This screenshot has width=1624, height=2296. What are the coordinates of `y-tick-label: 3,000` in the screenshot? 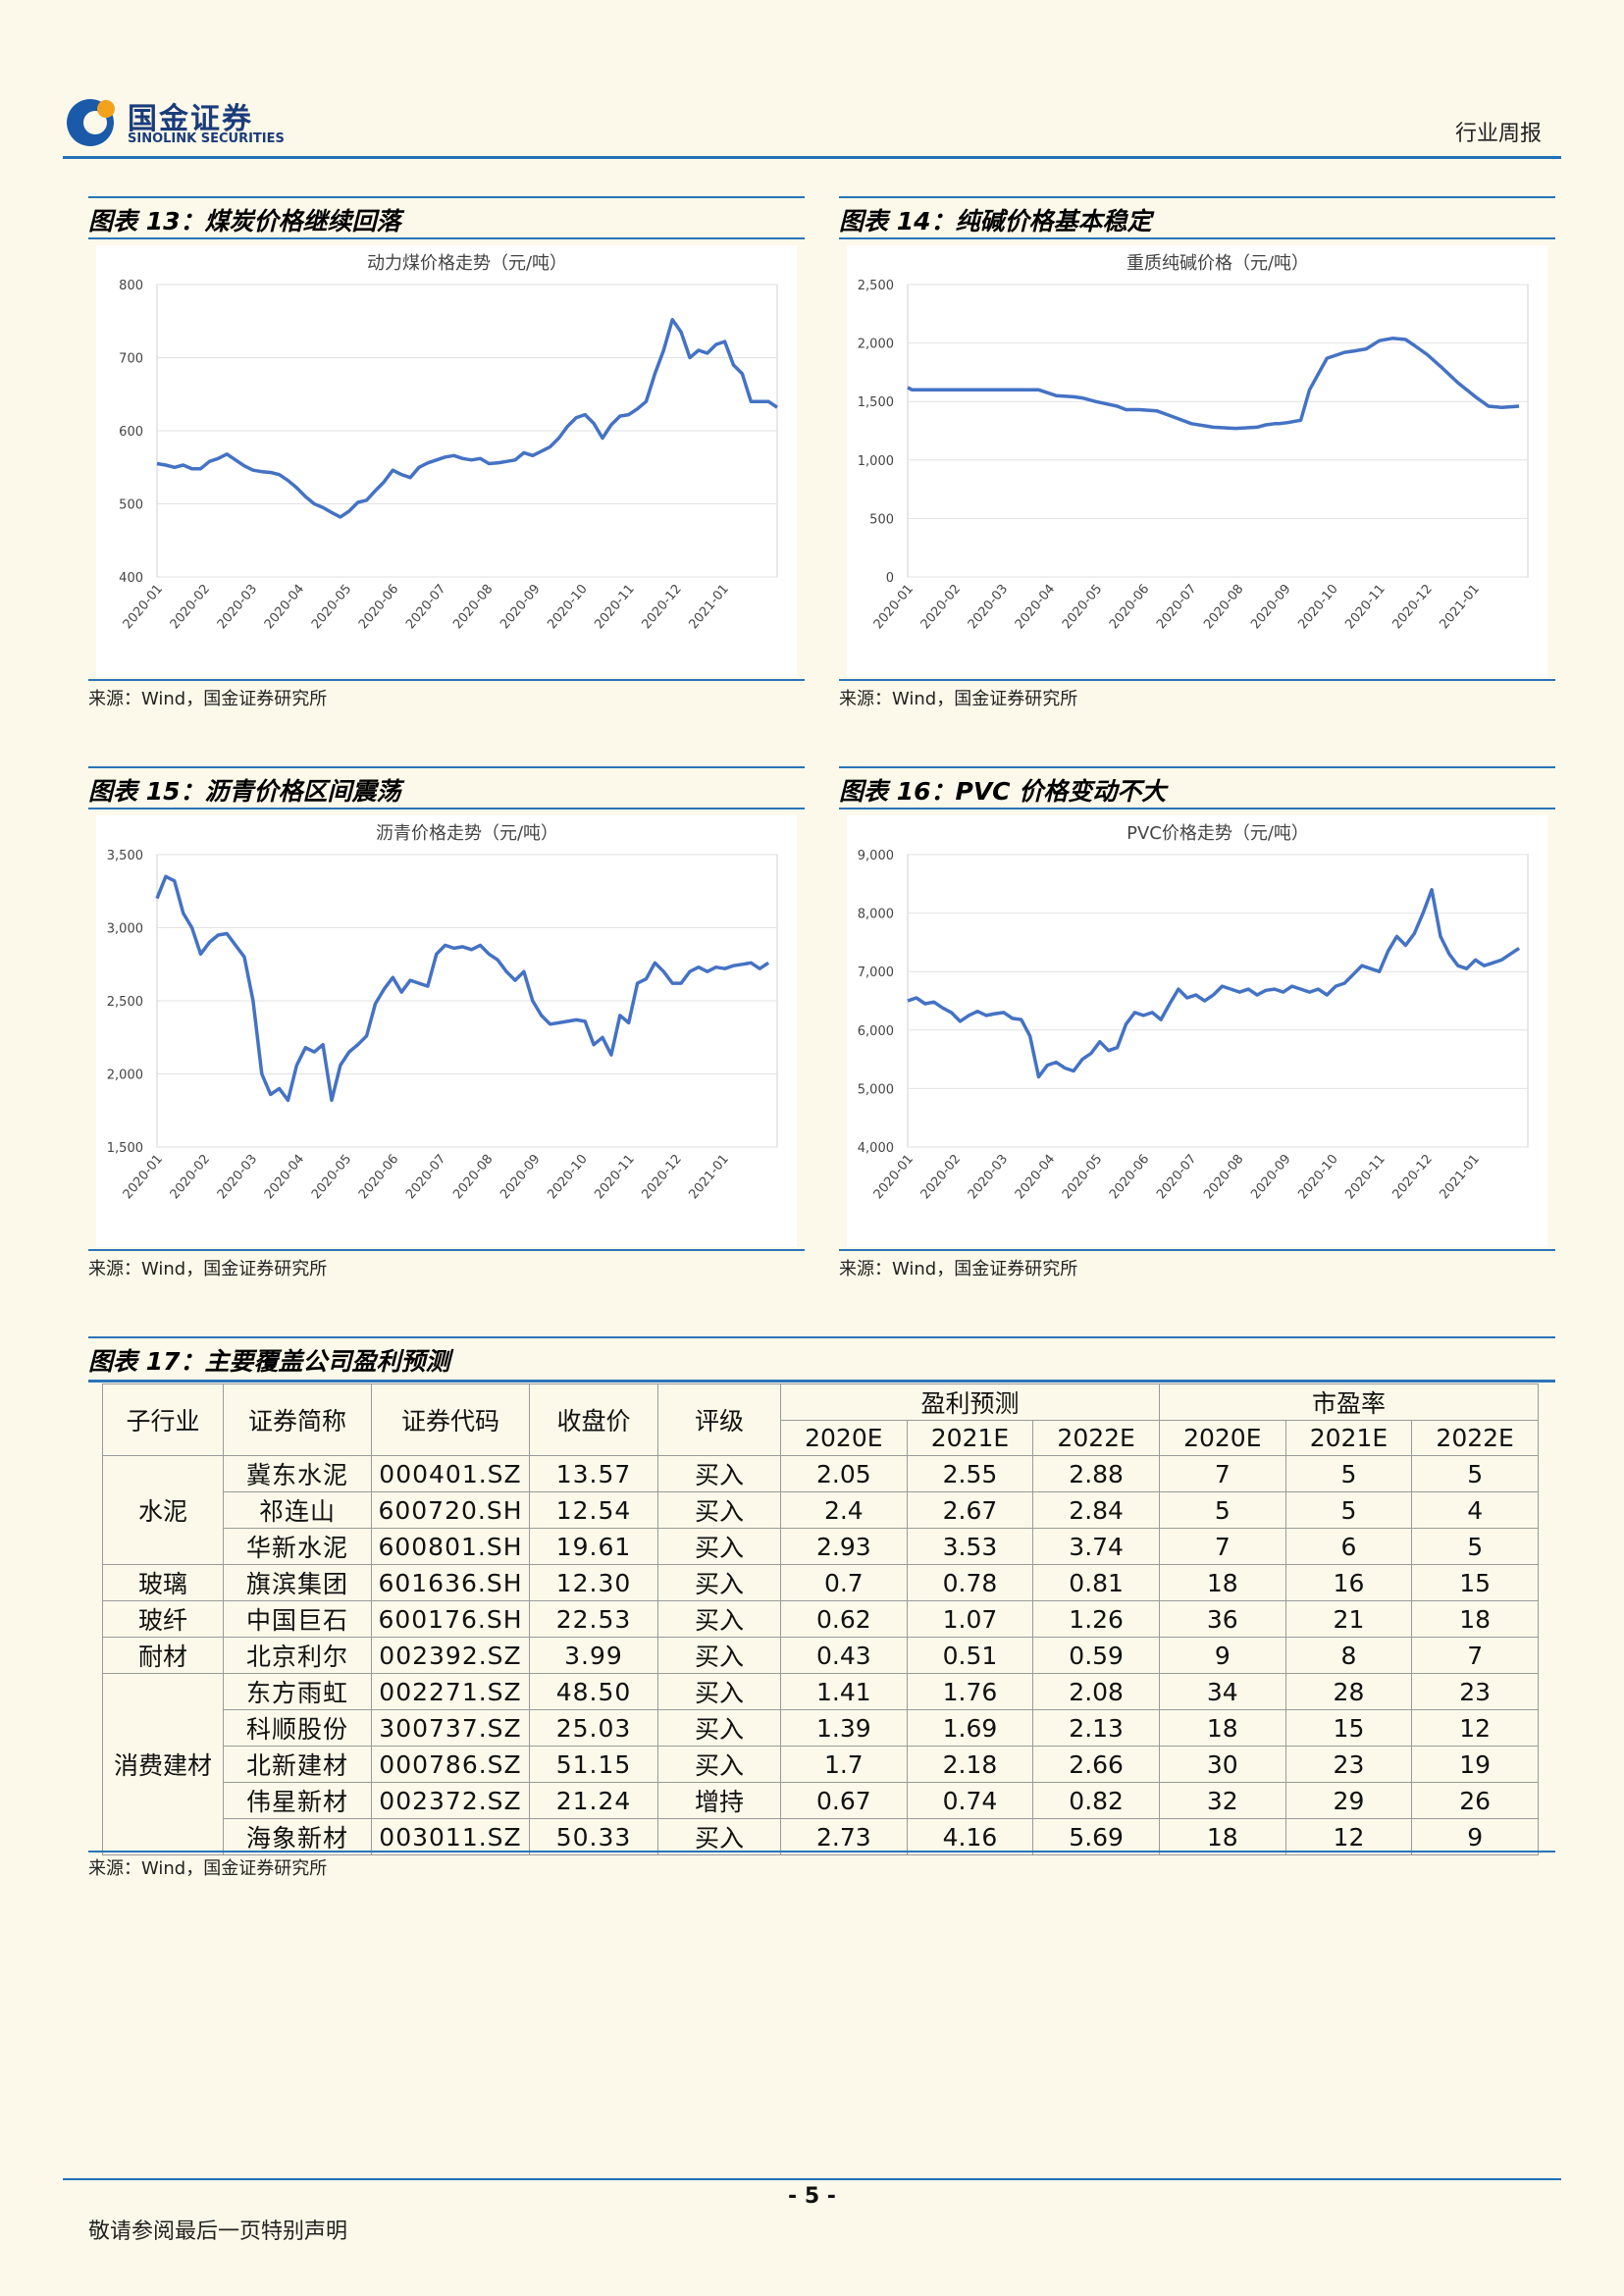 It's located at (125, 929).